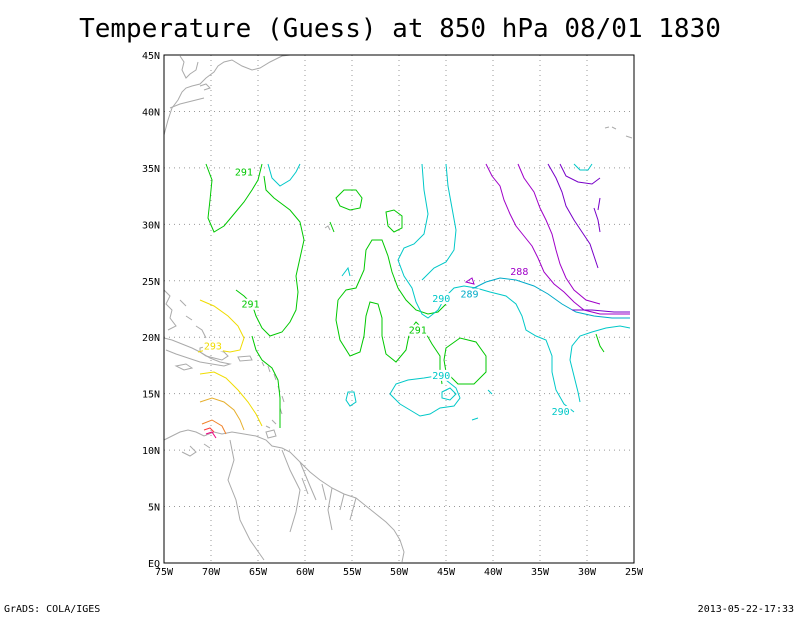  I want to click on contour-label: 293, so click(213, 347).